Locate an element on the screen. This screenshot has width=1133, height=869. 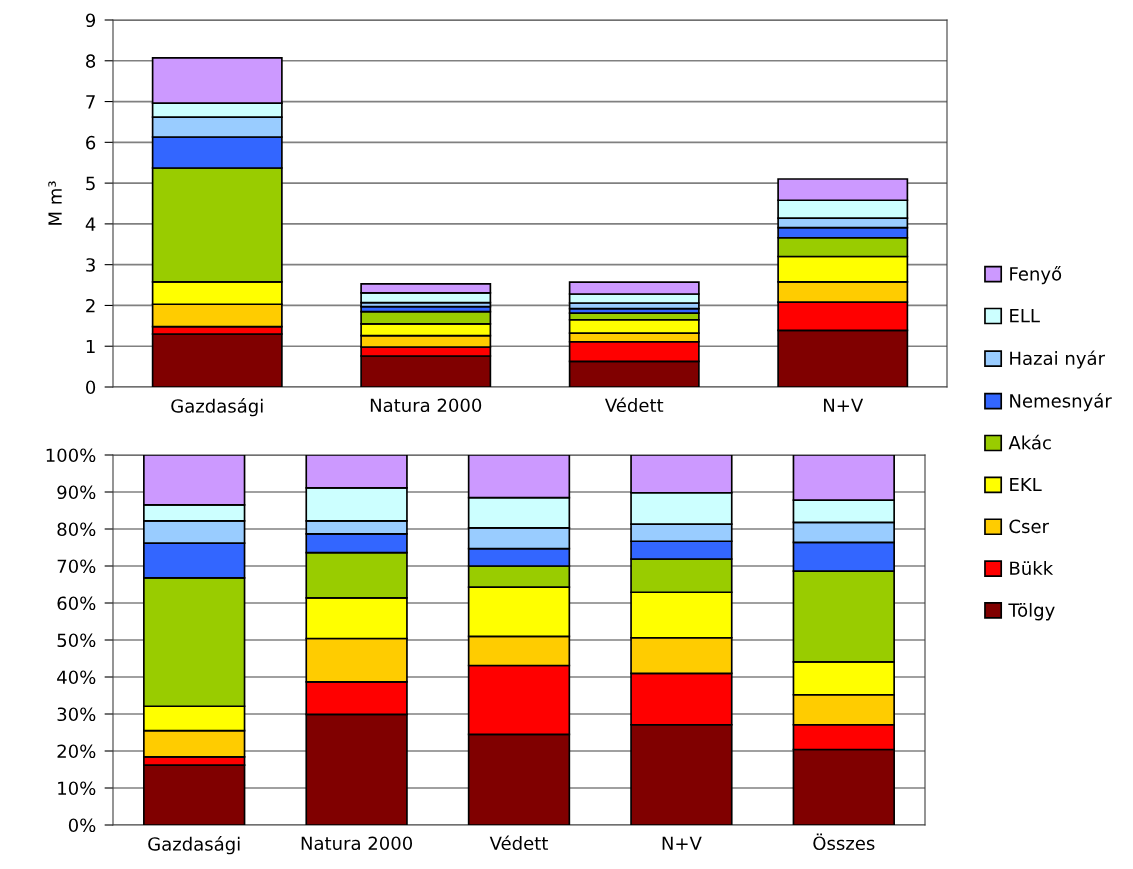
legend-label: Hazai nyár is located at coordinates (1057, 359).